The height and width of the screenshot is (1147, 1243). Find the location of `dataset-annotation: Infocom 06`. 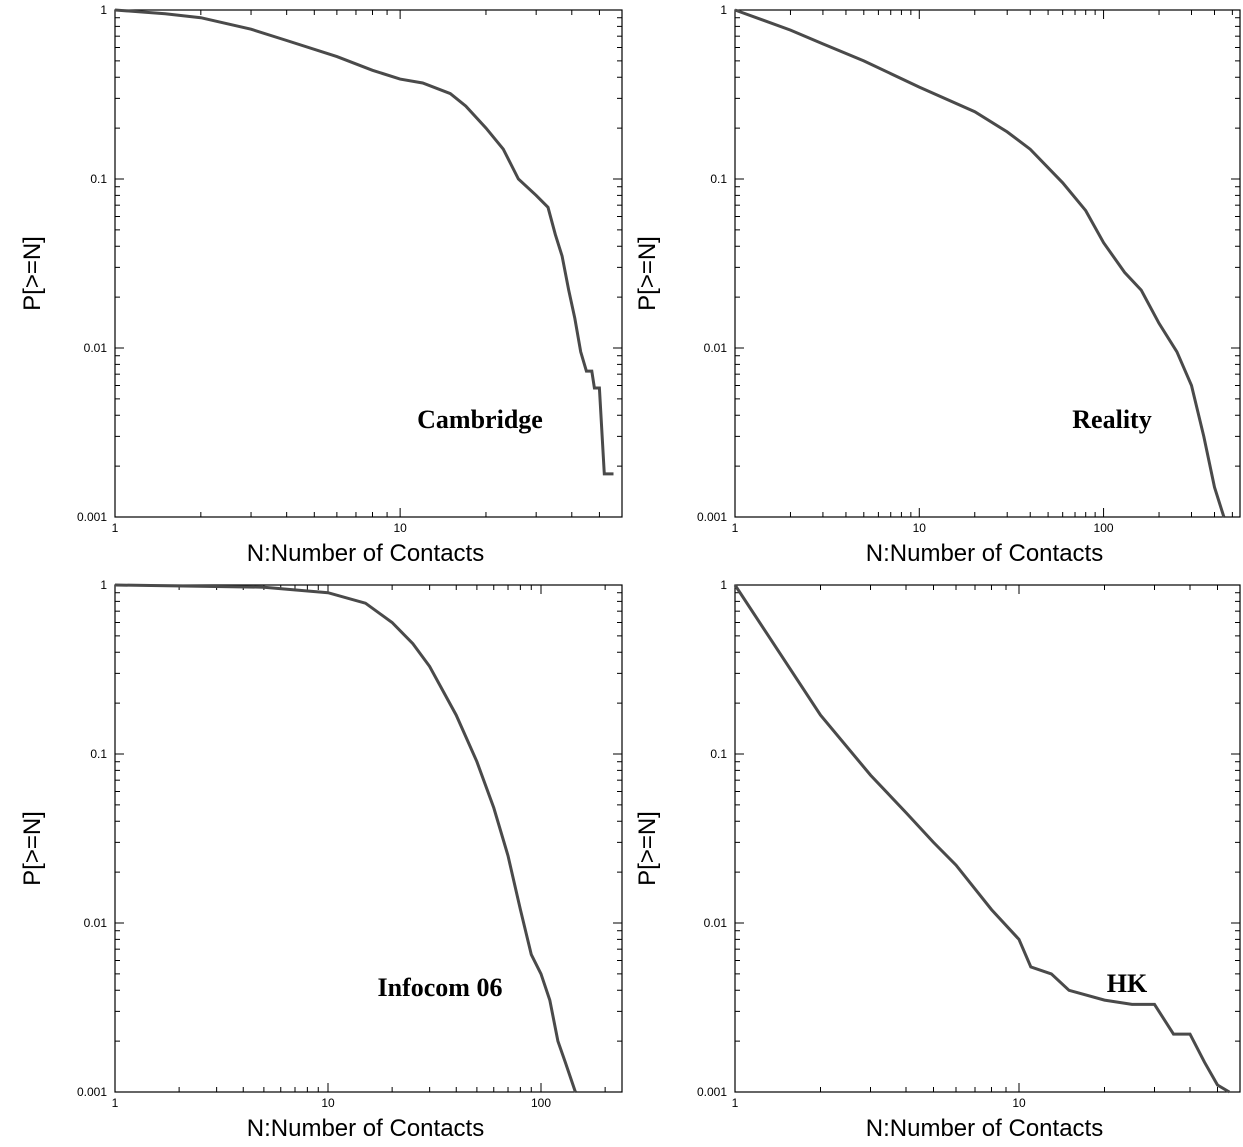

dataset-annotation: Infocom 06 is located at coordinates (440, 987).